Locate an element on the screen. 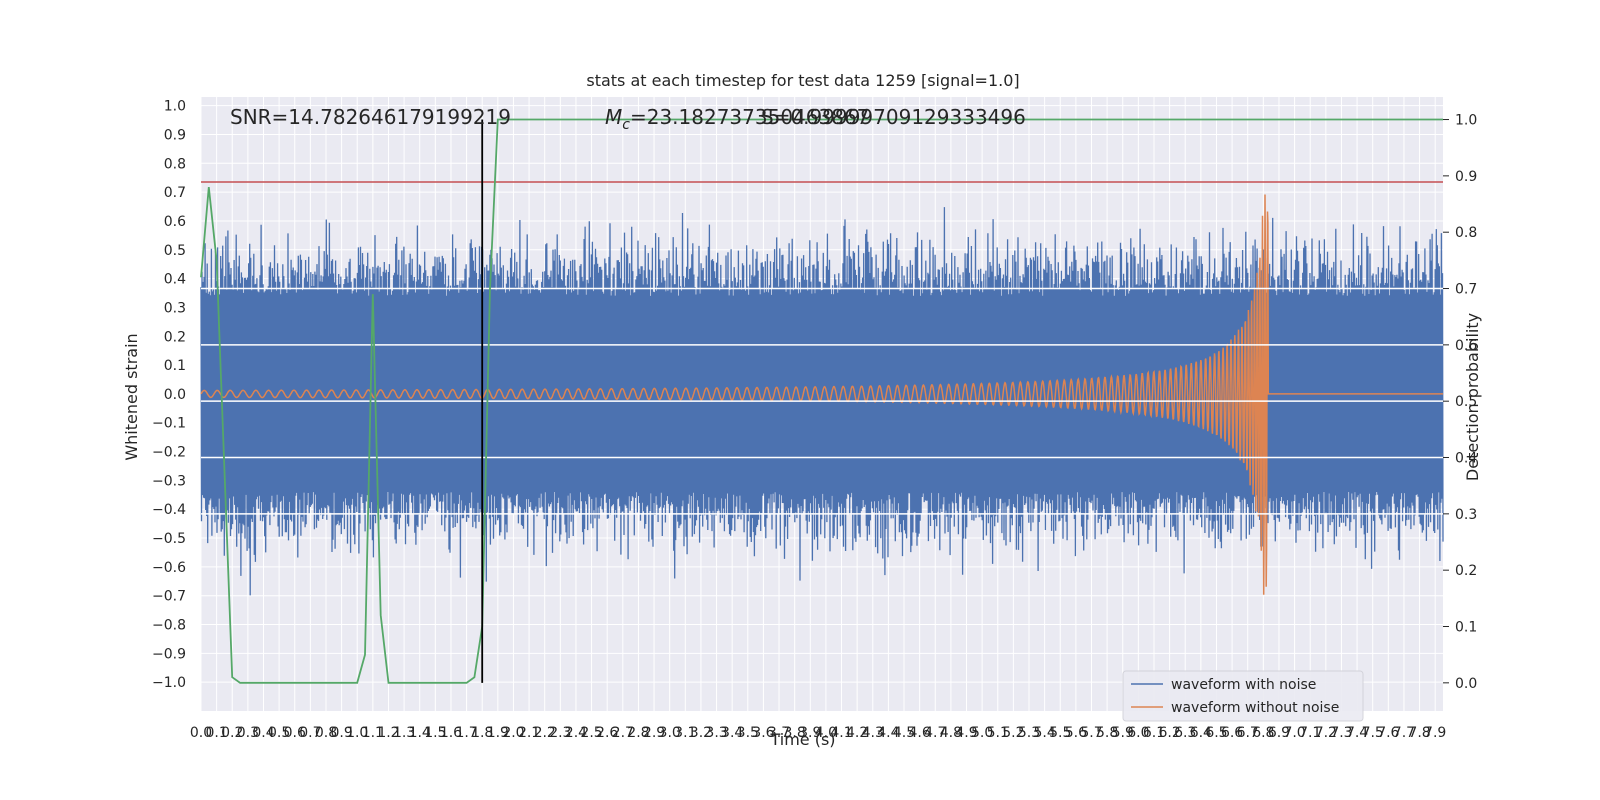 The height and width of the screenshot is (800, 1600). x-tick-label: 1.0 is located at coordinates (357, 733).